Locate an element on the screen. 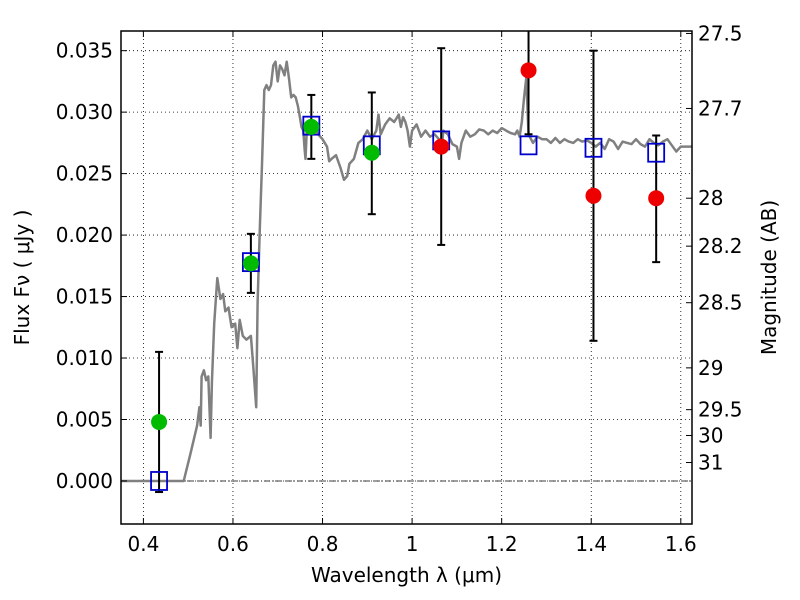  x-tick-label: 1.6 is located at coordinates (681, 544).